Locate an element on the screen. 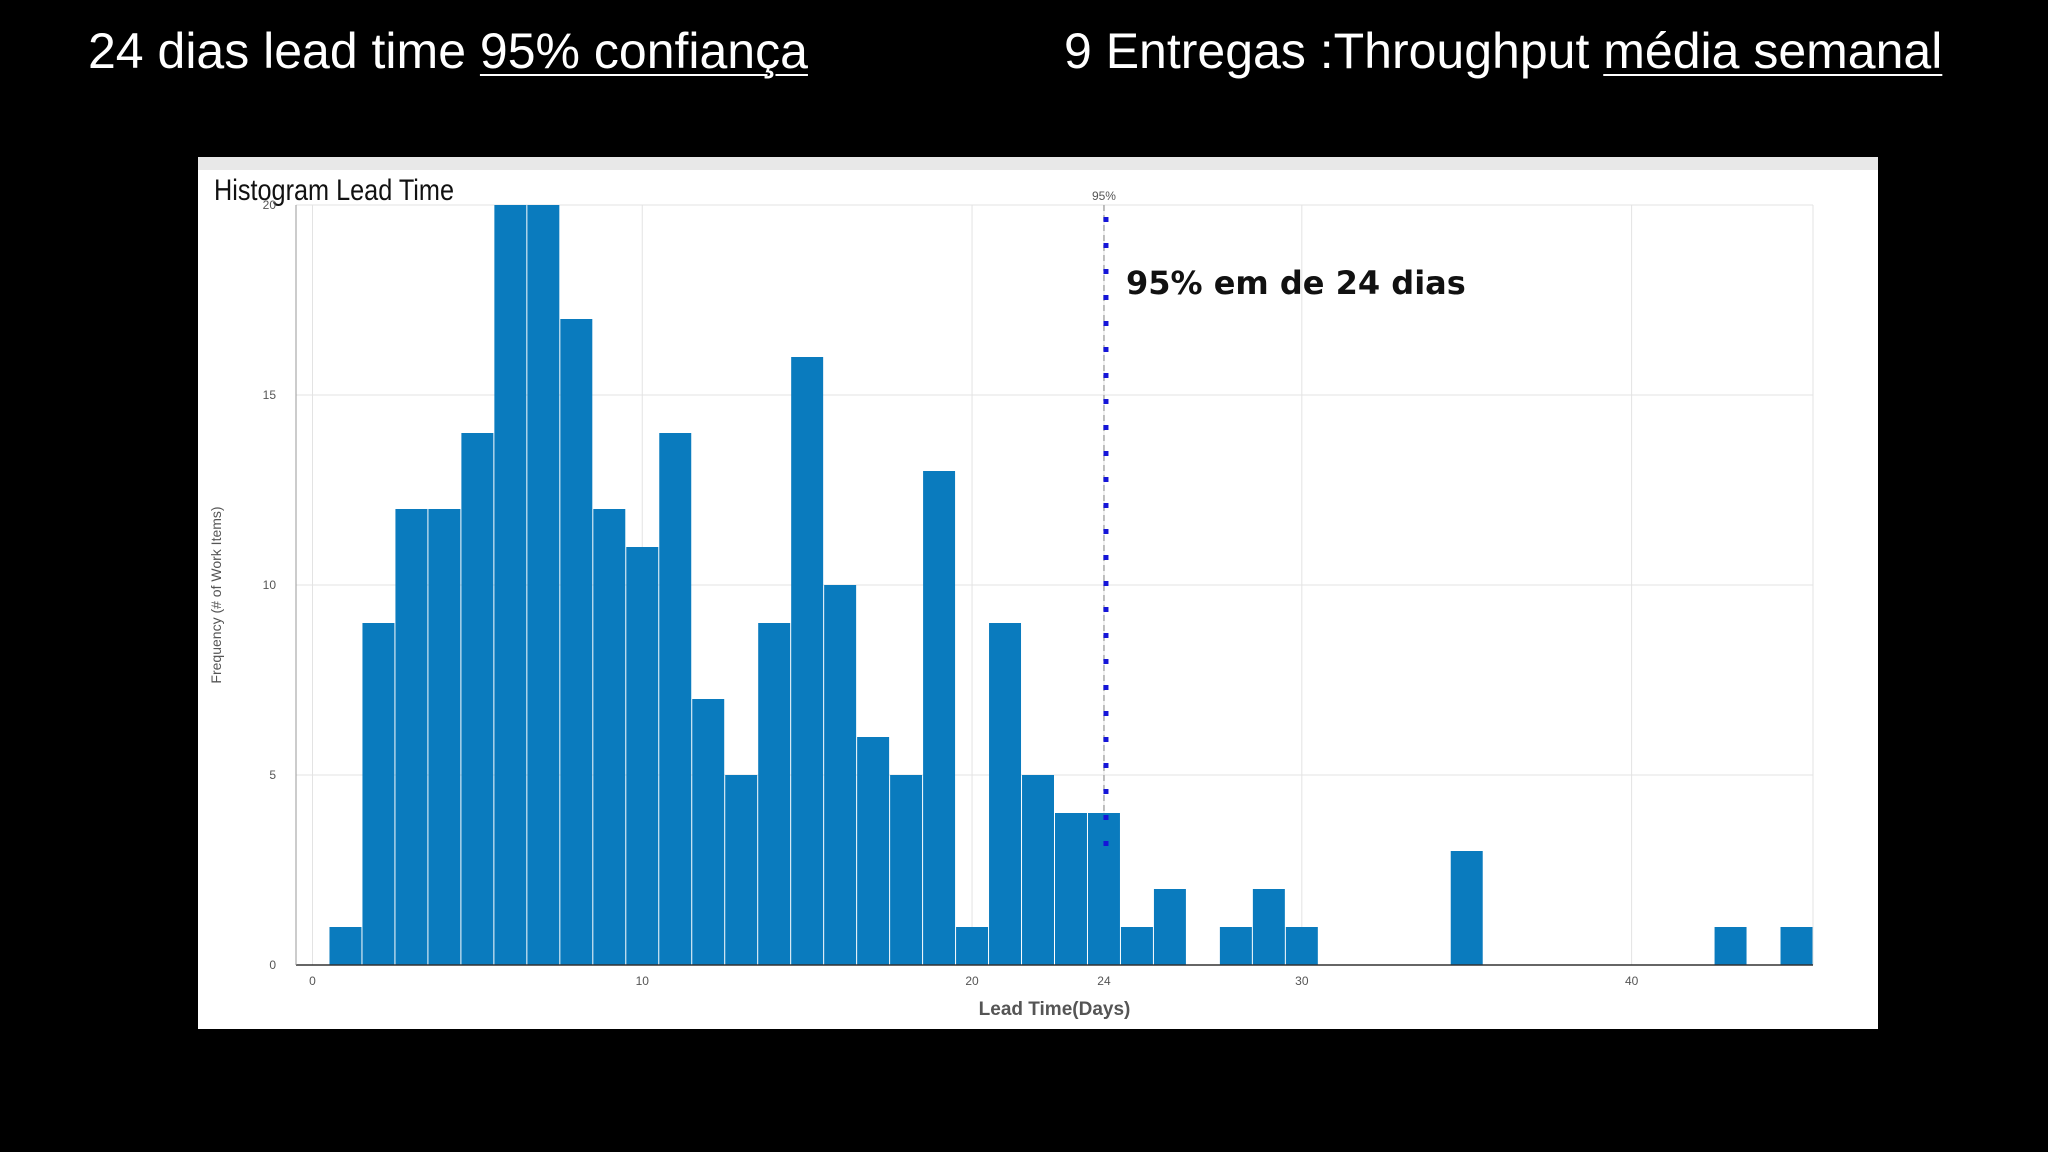  y-tick-label: 5 is located at coordinates (272, 775).